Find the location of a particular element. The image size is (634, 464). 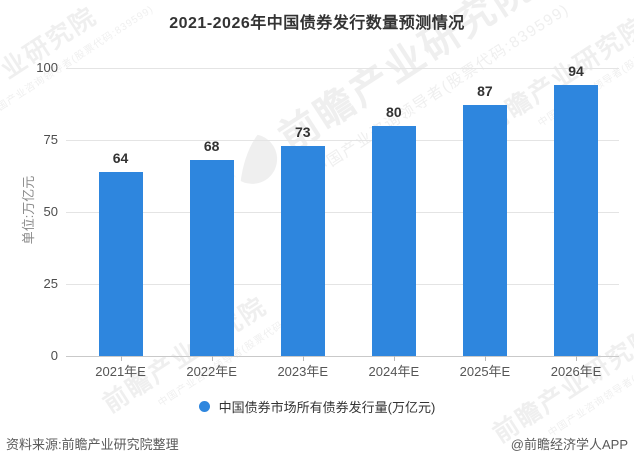

x-tick-label: 2022年E is located at coordinates (211, 371).